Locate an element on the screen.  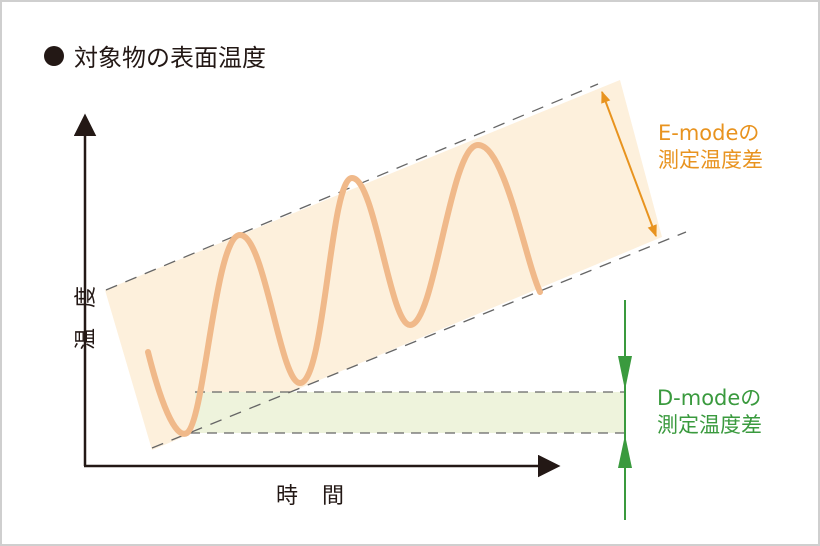
d-mode-arrow-up-icon is located at coordinates (625, 451).